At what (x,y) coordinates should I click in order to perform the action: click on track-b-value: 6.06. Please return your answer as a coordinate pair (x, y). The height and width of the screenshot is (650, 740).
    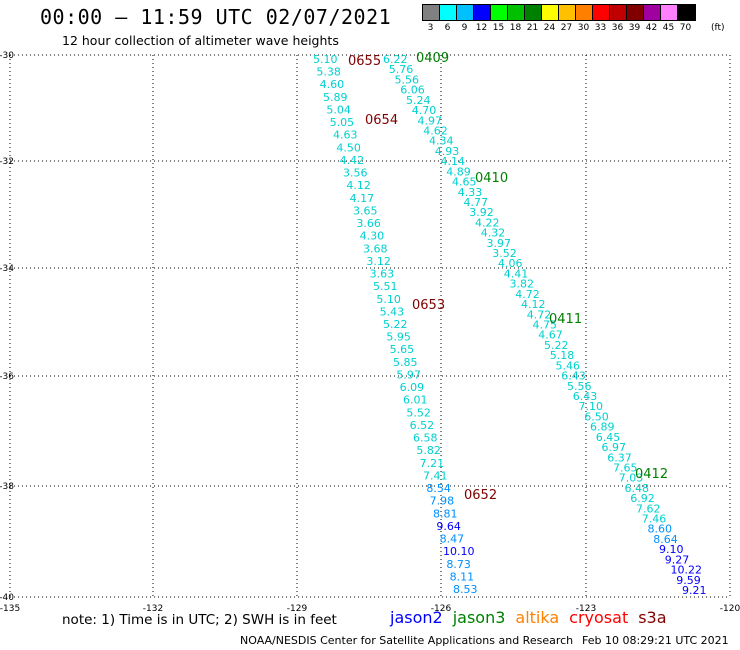
    Looking at the image, I should click on (412, 90).